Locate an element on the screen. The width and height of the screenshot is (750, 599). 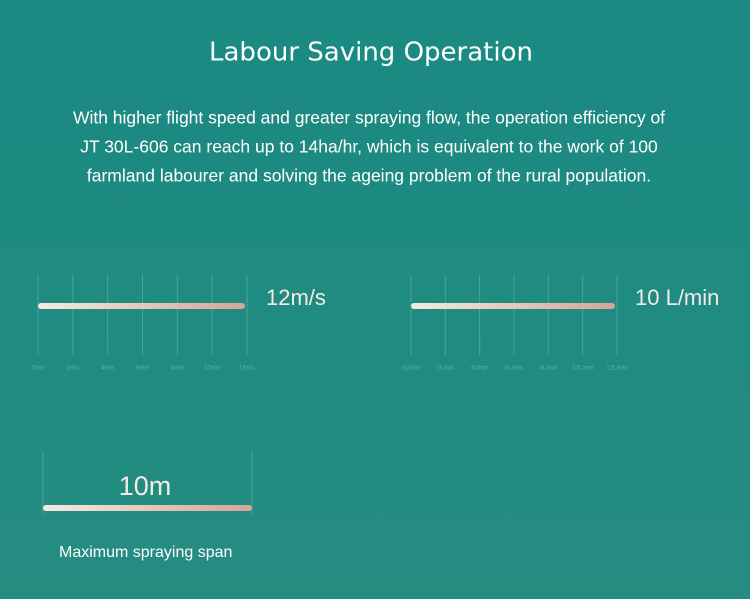
span-bar is located at coordinates (147, 508).